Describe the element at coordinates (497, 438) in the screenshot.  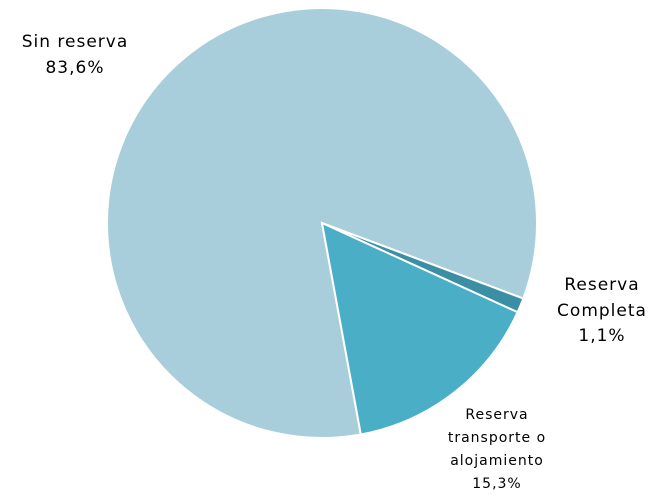
I see `category-label: Reserva transporte o alojamiento` at that location.